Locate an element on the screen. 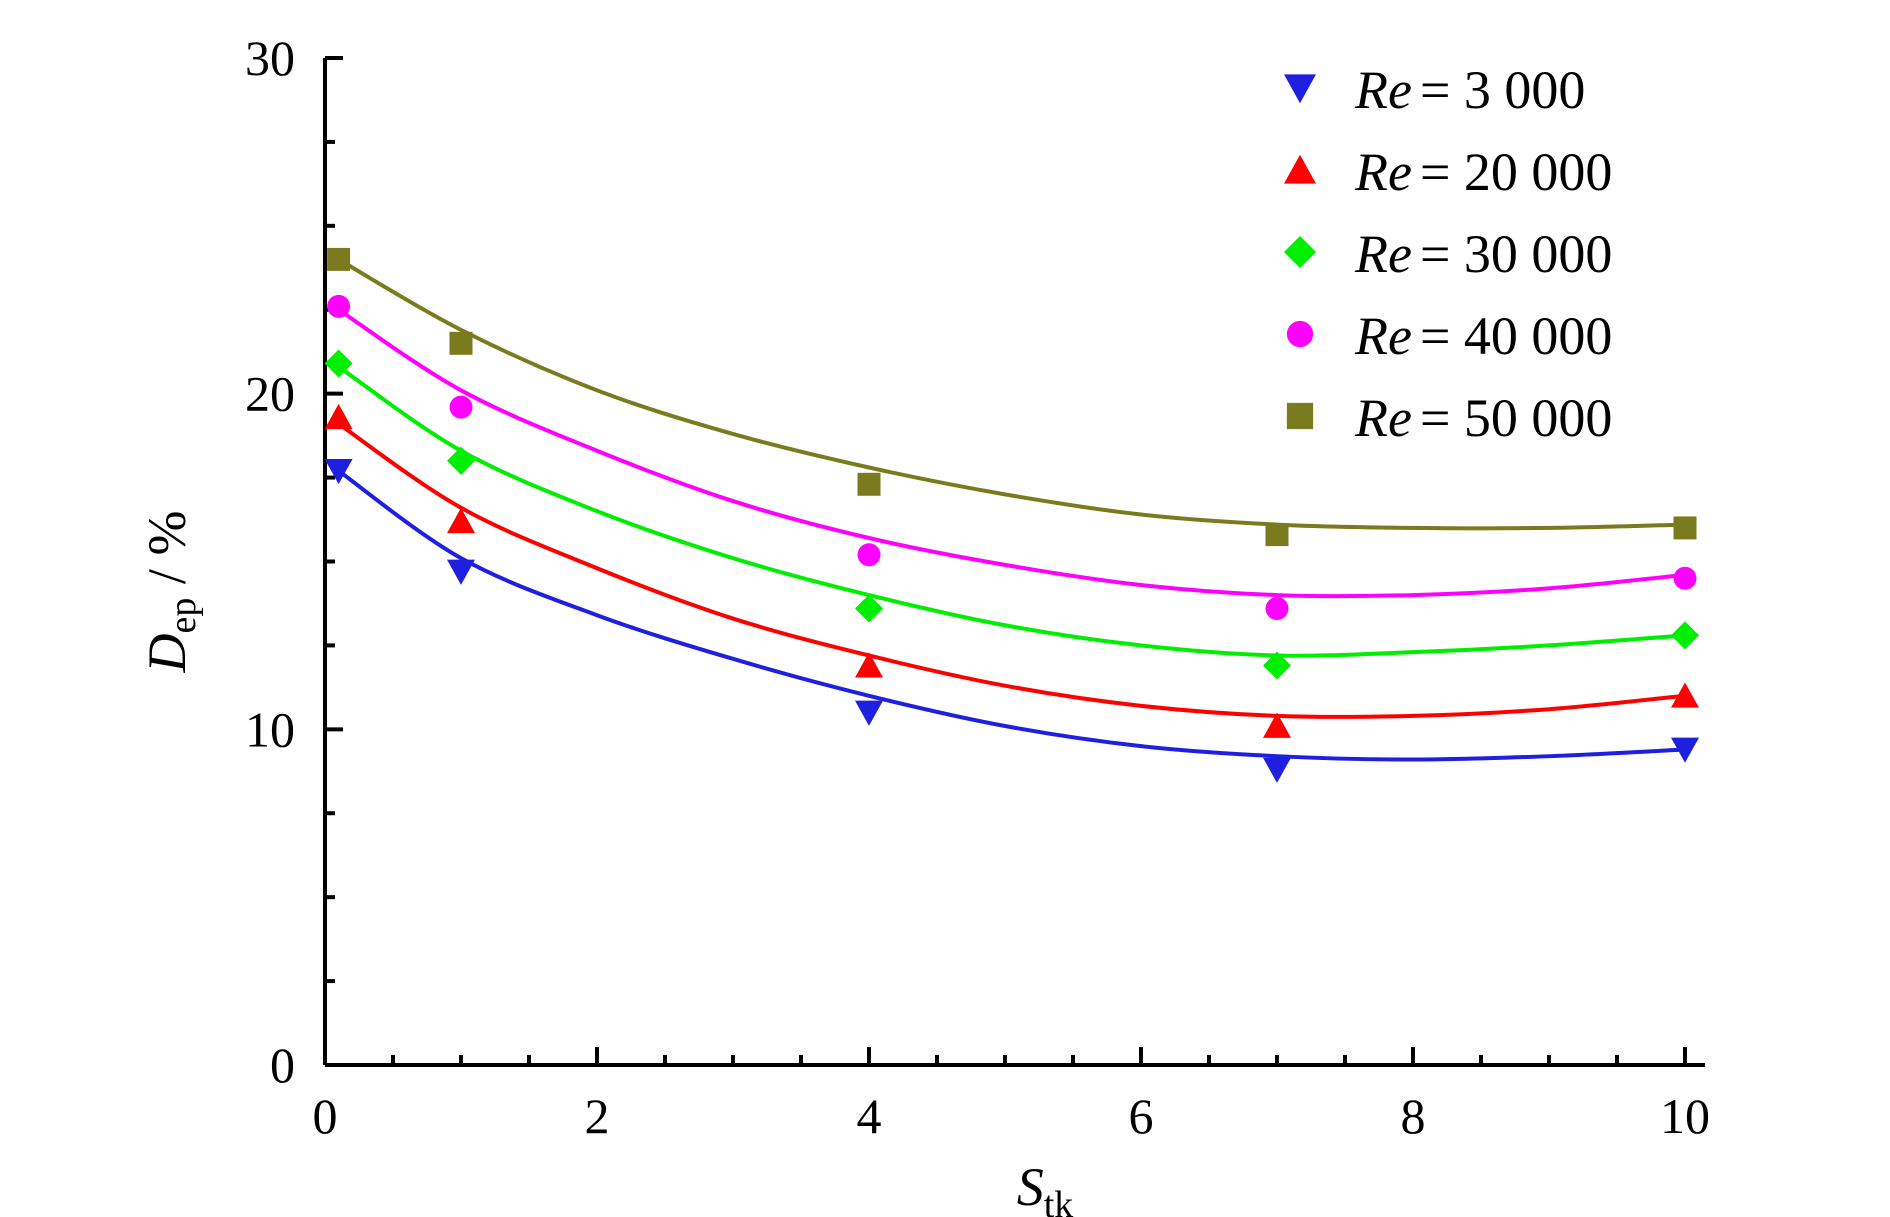 The width and height of the screenshot is (1890, 1217). y-tick-label: 10 is located at coordinates (270, 729).